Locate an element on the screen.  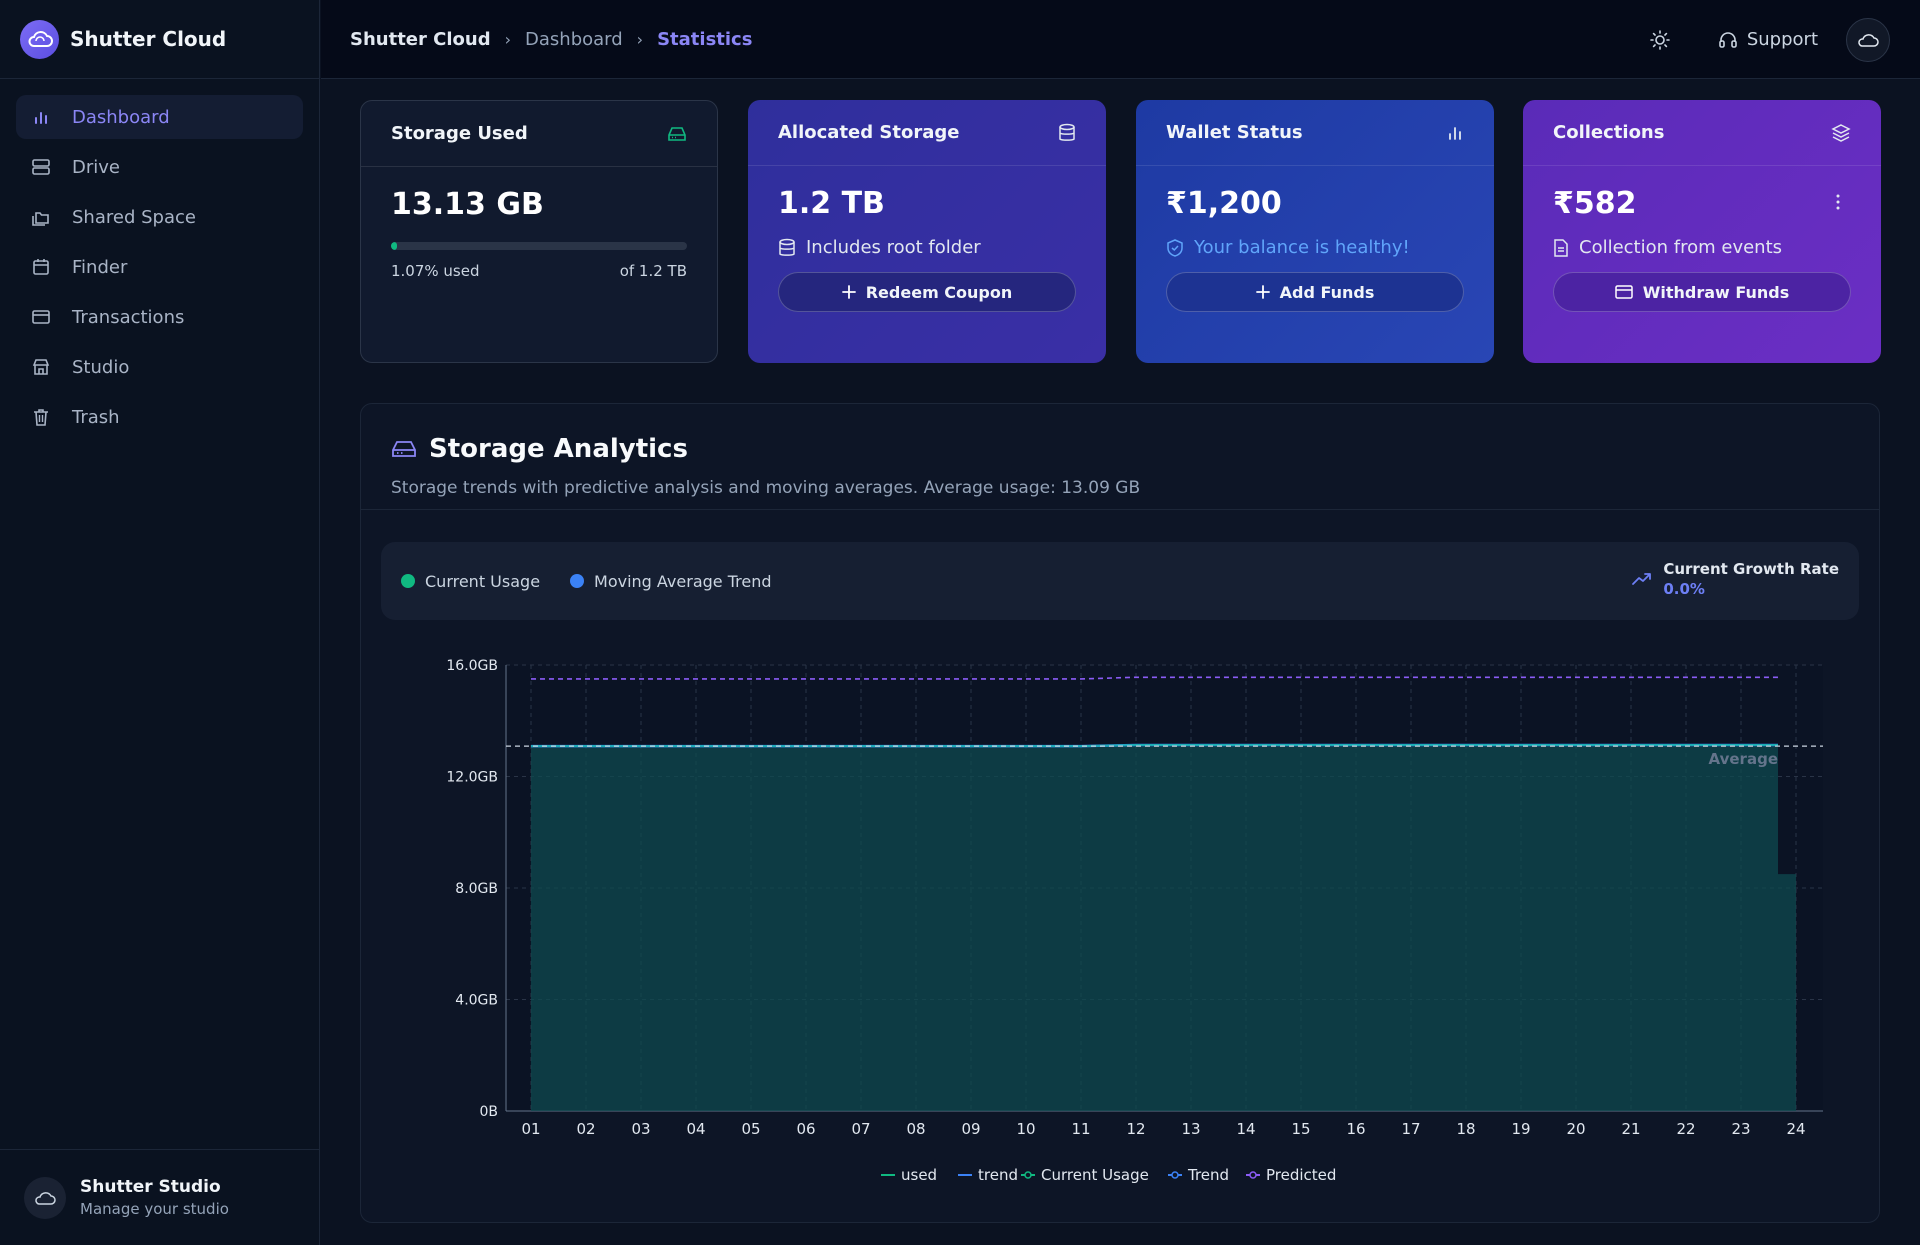
cloud-logo-icon is located at coordinates (39, 39).